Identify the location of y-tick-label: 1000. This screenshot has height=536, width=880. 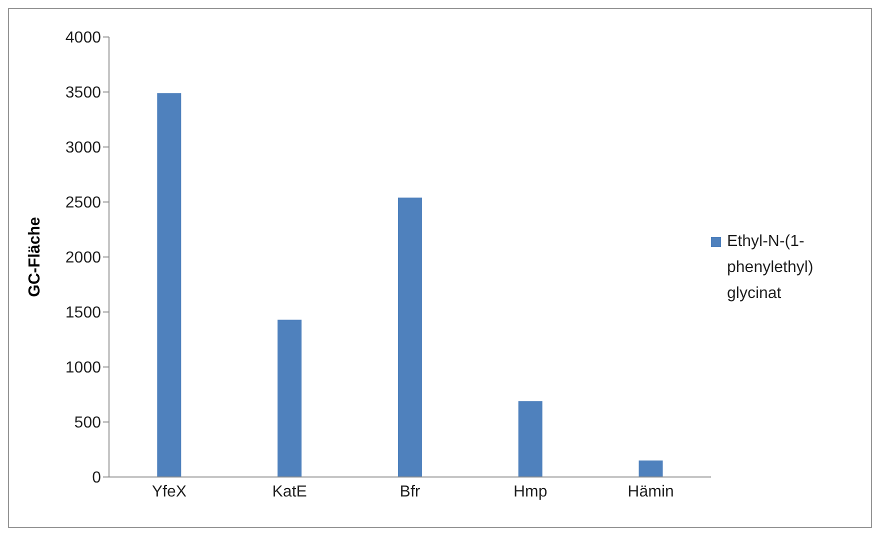
(83, 368).